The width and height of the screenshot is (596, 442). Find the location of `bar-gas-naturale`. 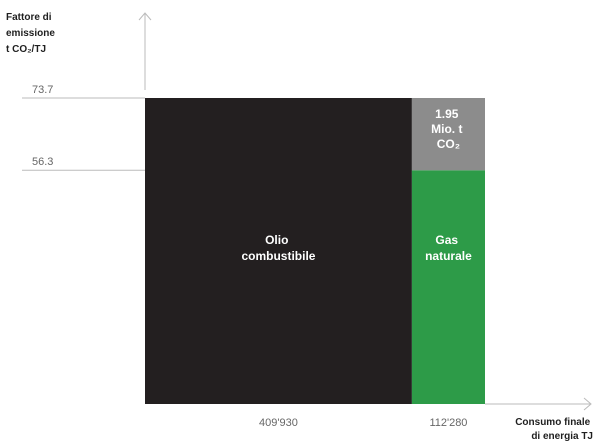

bar-gas-naturale is located at coordinates (448, 287).